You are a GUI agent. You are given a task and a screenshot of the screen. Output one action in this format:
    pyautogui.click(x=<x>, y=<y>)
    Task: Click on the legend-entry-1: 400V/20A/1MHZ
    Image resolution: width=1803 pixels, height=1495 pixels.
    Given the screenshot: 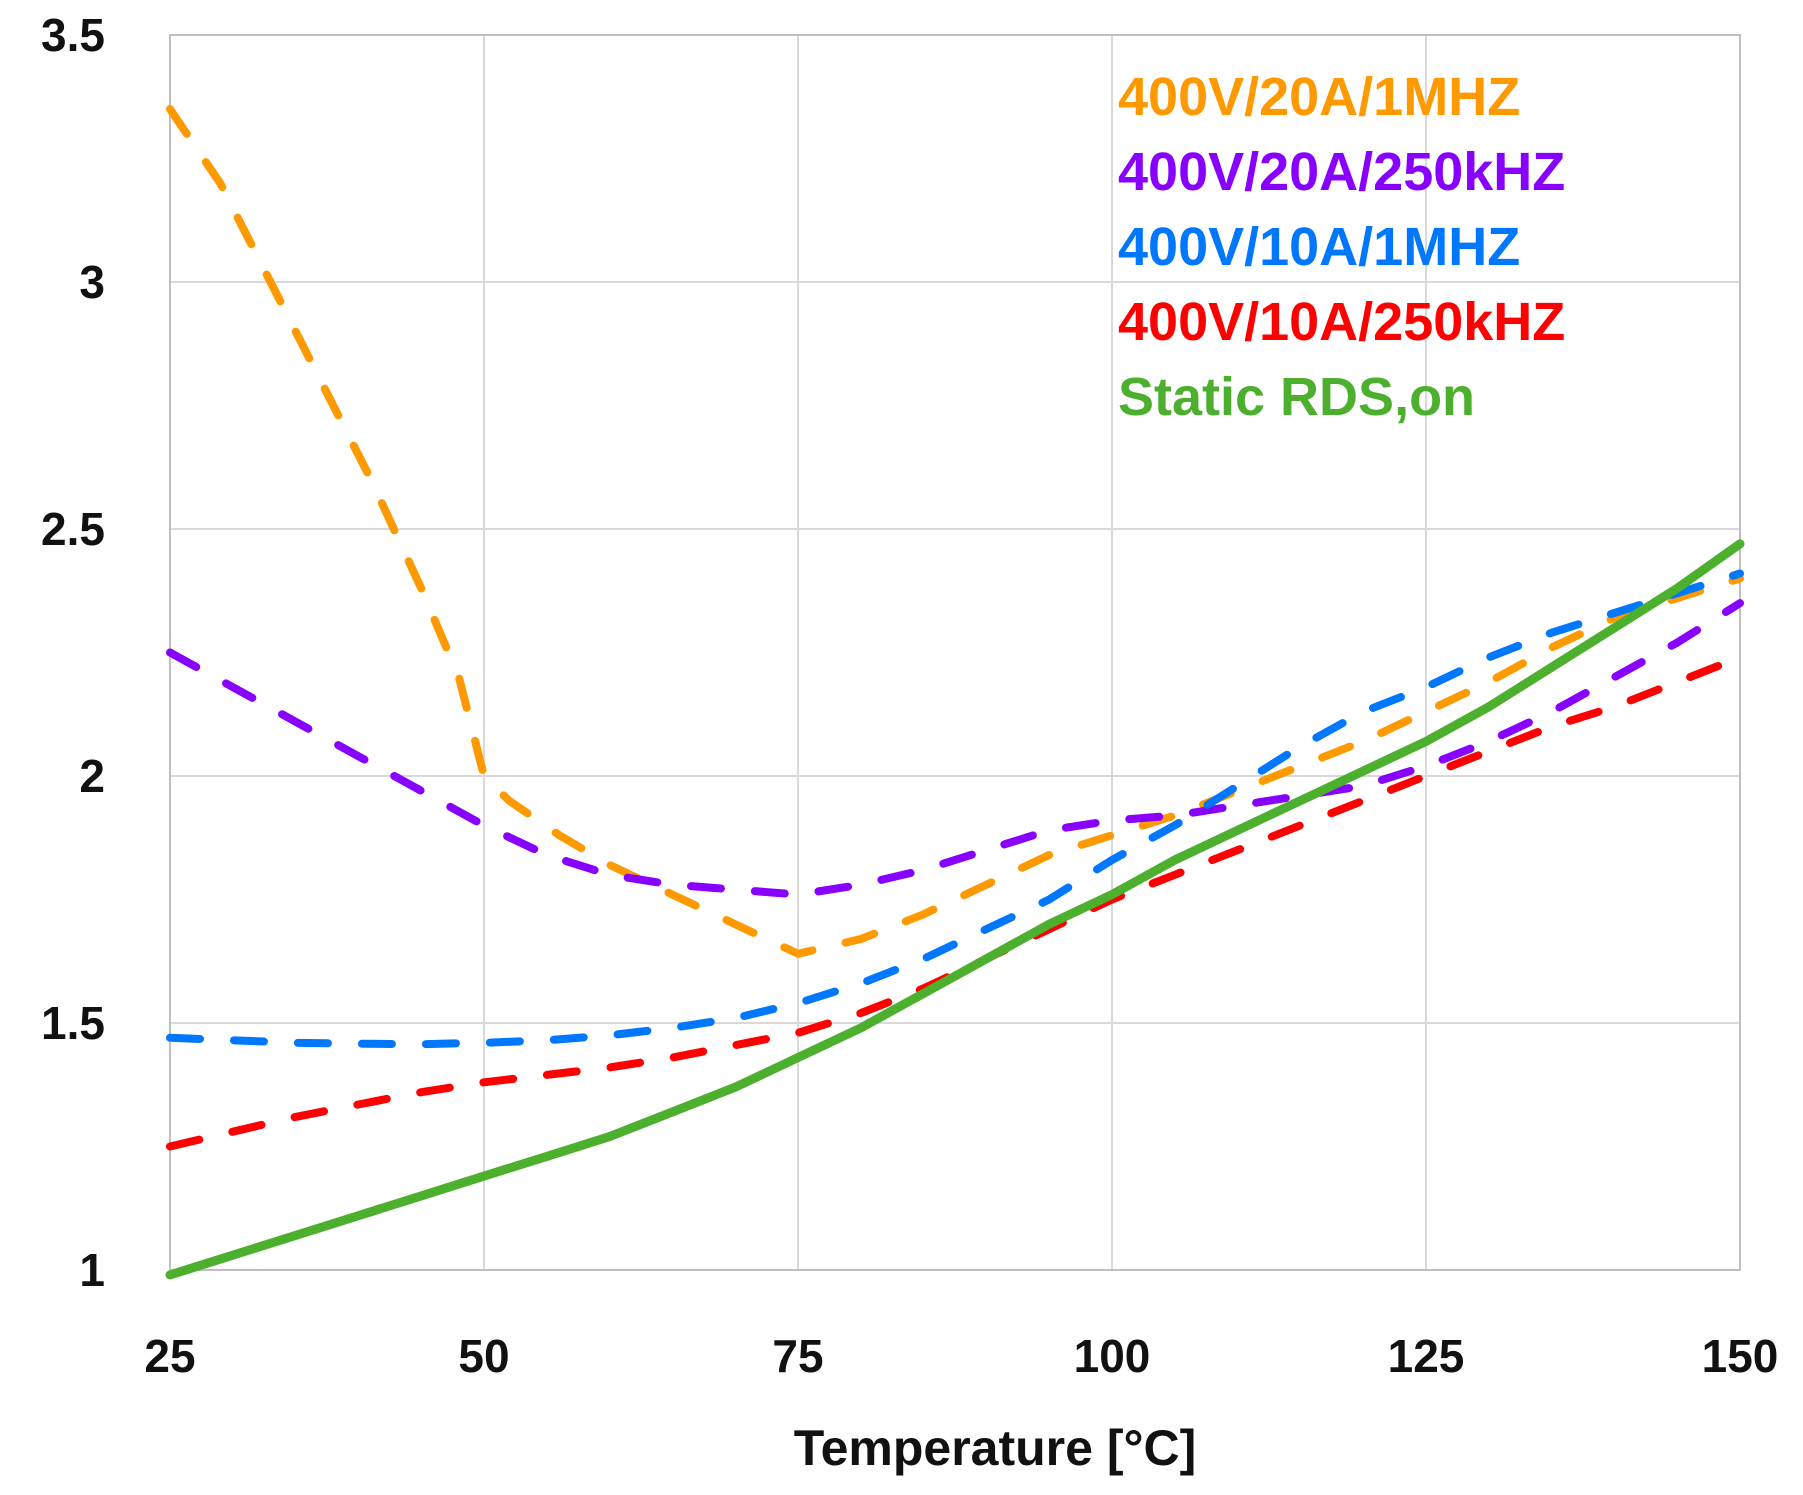 What is the action you would take?
    pyautogui.click(x=1319, y=97)
    